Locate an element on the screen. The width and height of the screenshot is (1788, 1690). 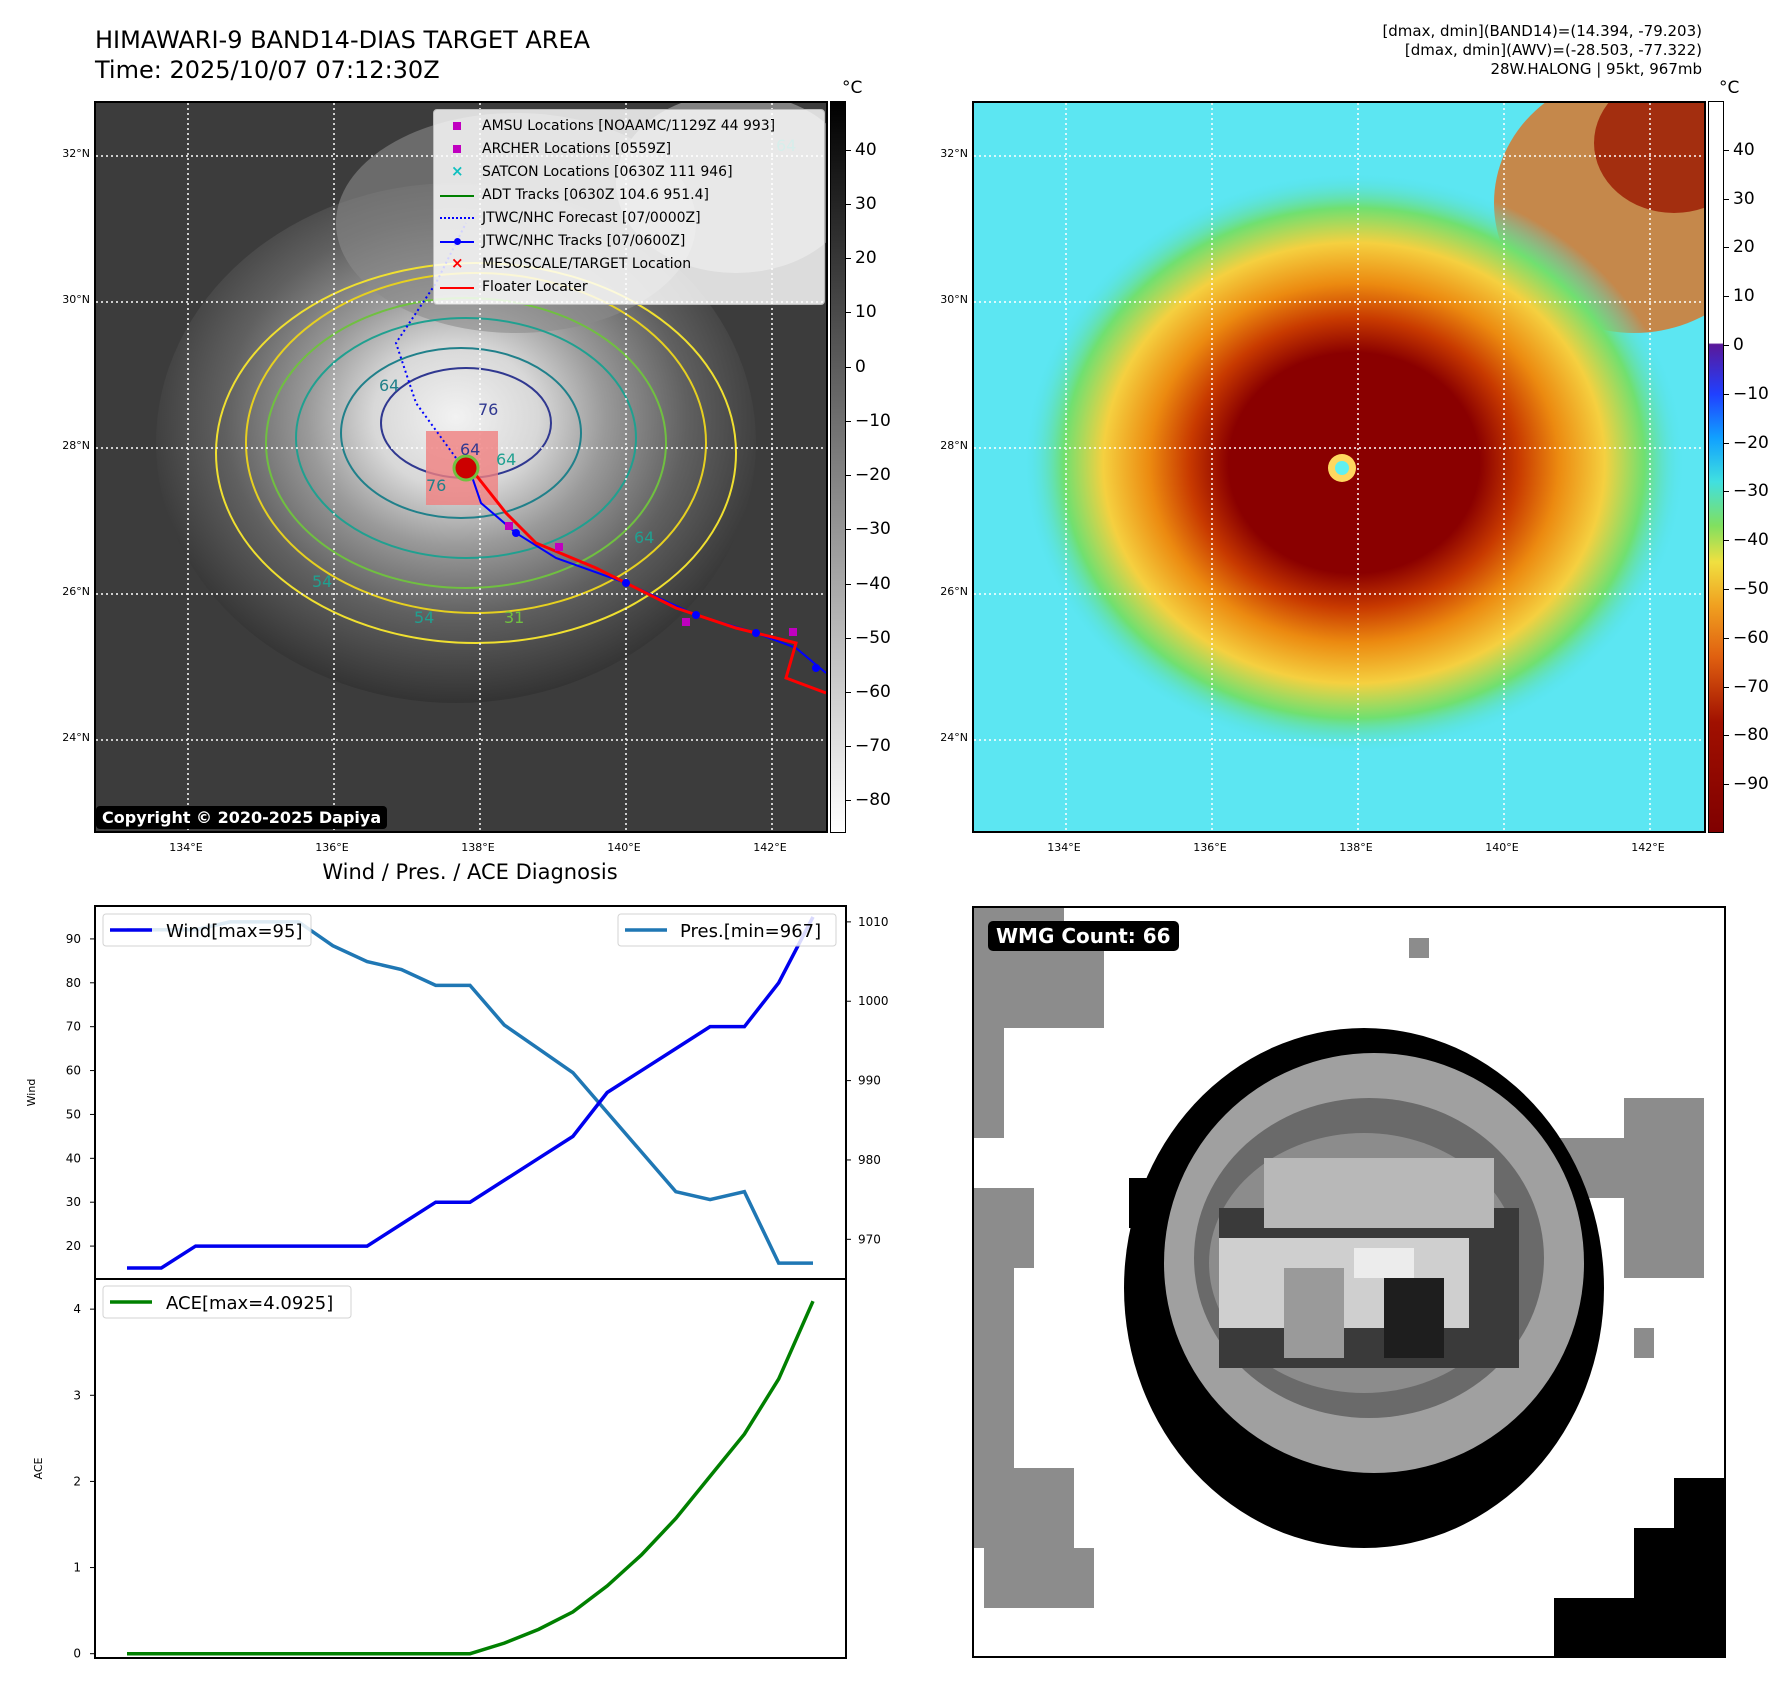
info-awv: [dmax, dmin](AWV)=(-28.503, -77.322) is located at coordinates (1553, 50).